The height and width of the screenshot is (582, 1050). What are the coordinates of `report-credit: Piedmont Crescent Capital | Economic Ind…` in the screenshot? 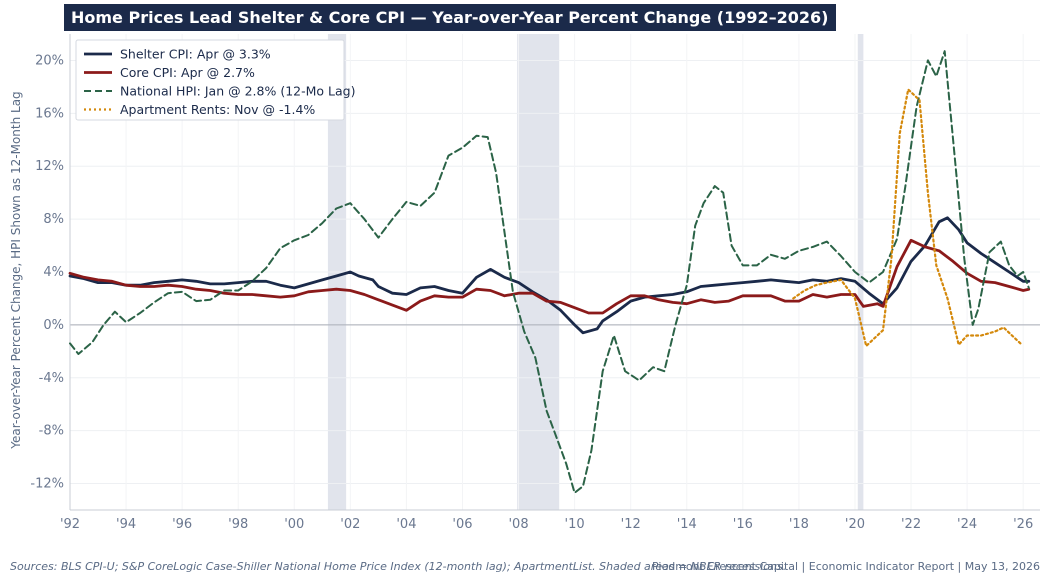 It's located at (846, 566).